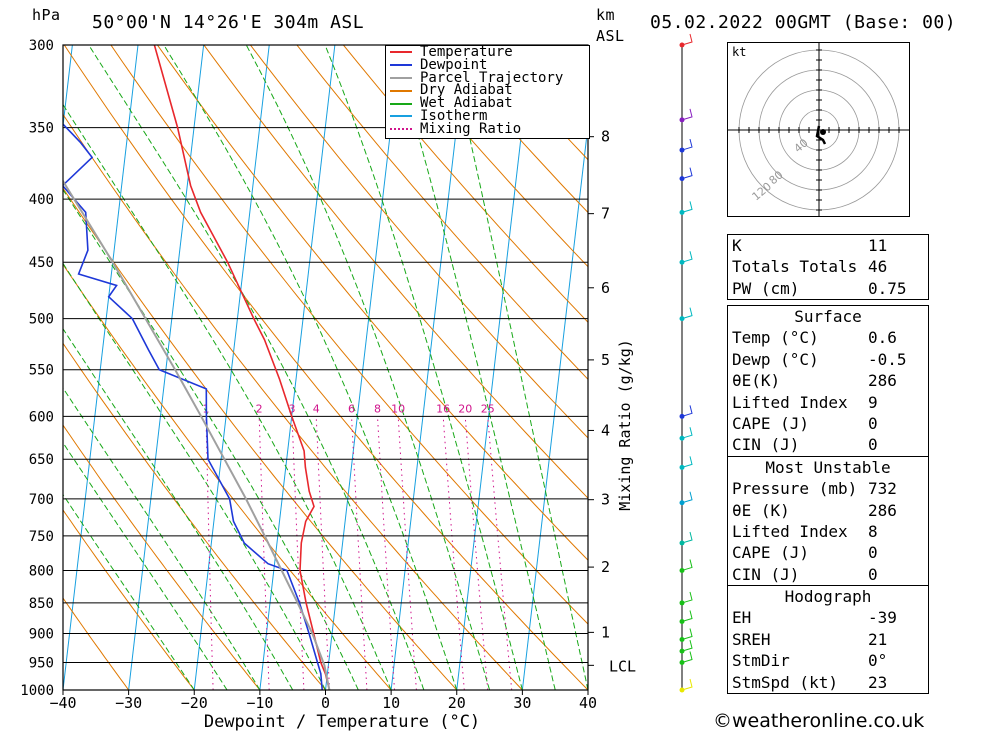 This screenshot has height=733, width=1000. I want to click on legend-label: Dewpoint, so click(454, 64).